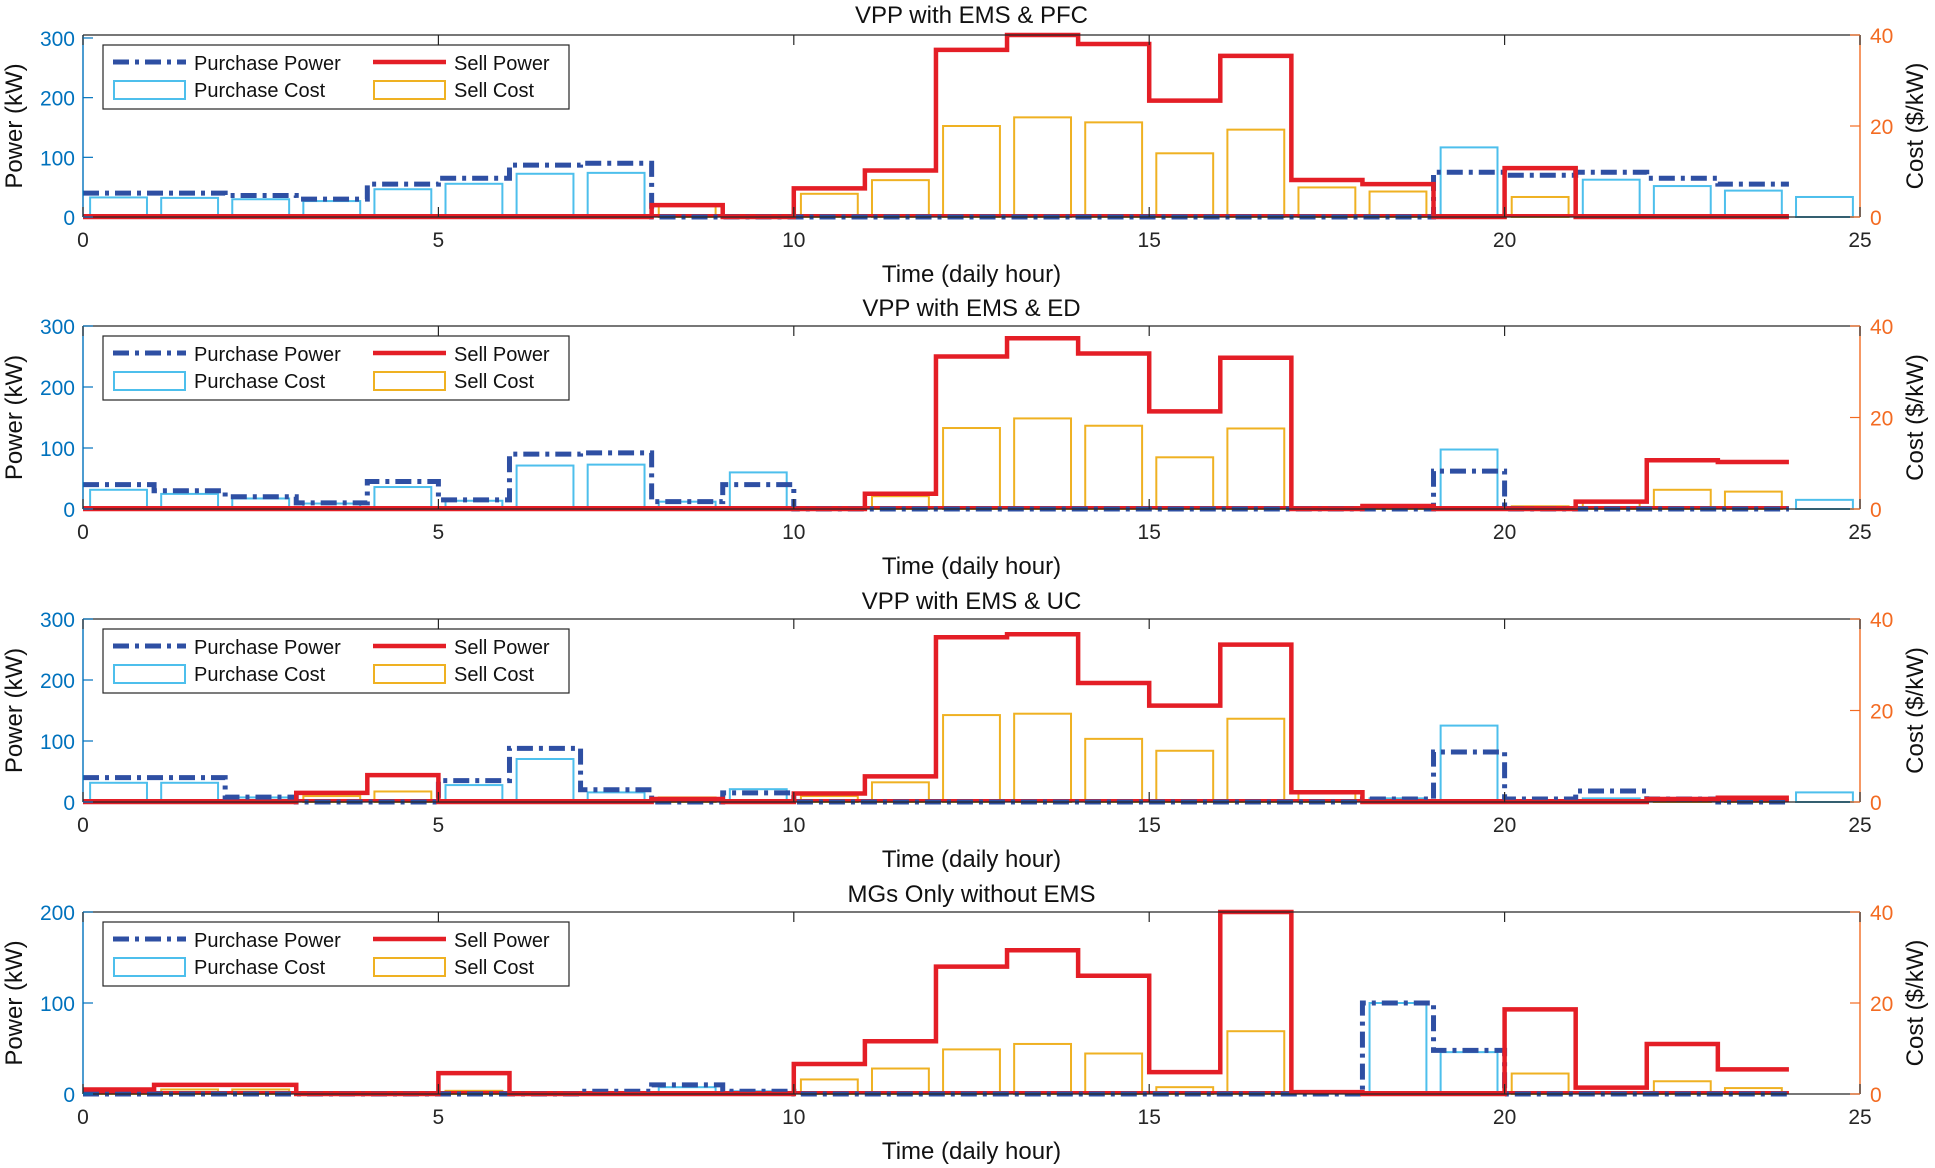 The image size is (1935, 1168). What do you see at coordinates (971, 15) in the screenshot?
I see `chart-title: VPP with EMS & PFC` at bounding box center [971, 15].